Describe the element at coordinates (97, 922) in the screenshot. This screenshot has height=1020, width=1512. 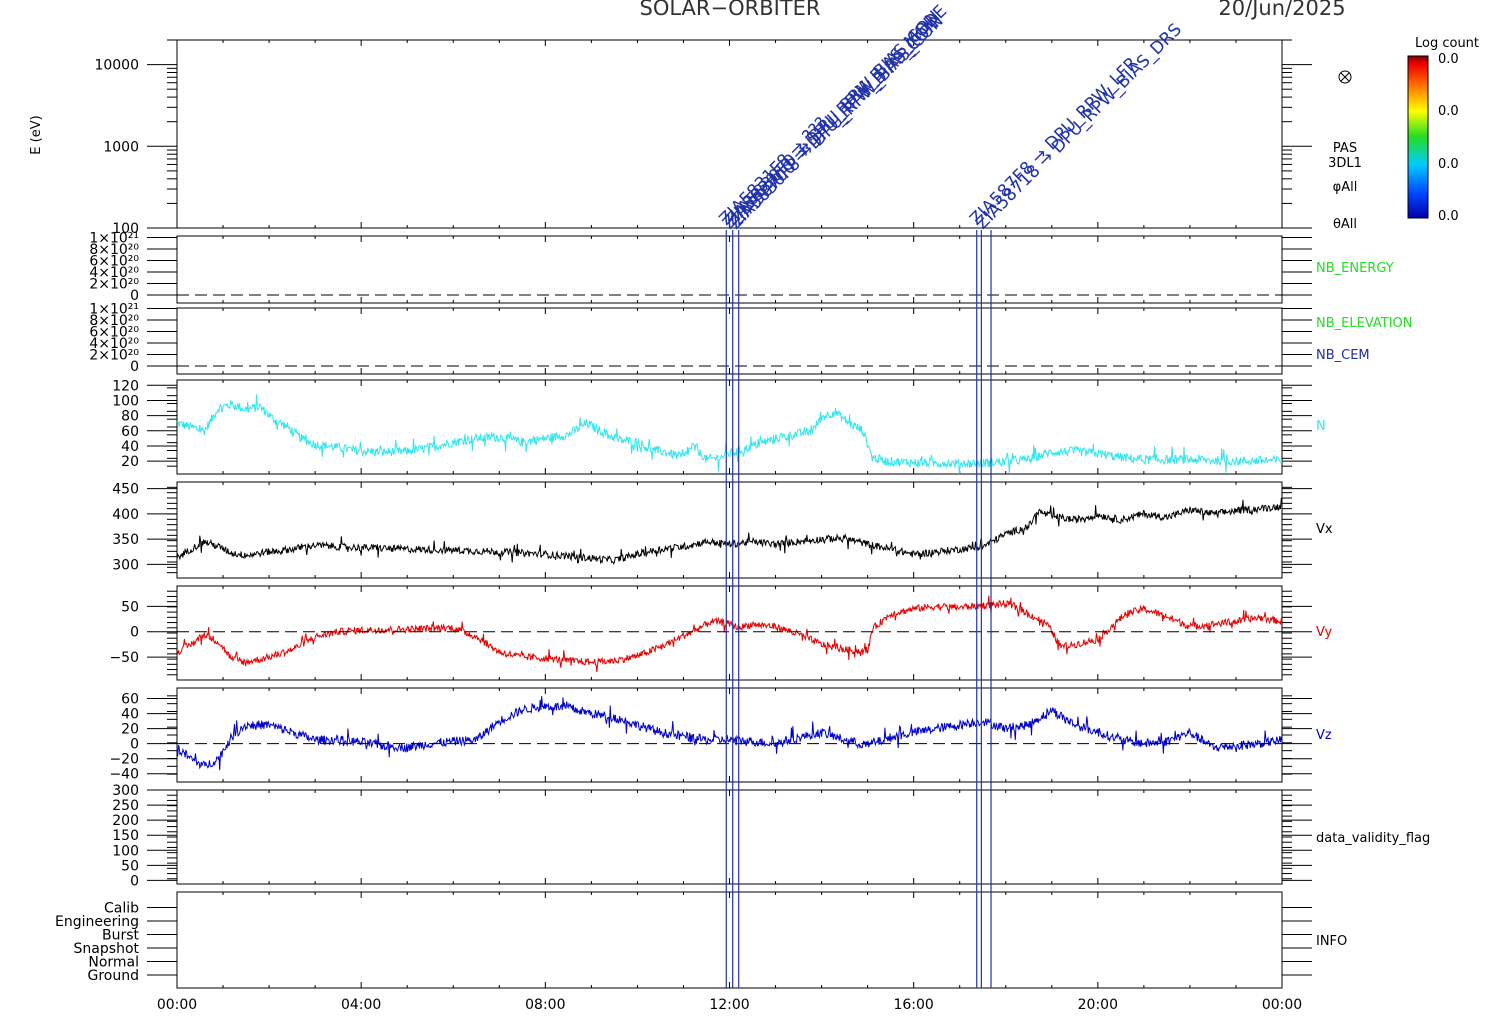
I see `info-tick-label: Engineering` at that location.